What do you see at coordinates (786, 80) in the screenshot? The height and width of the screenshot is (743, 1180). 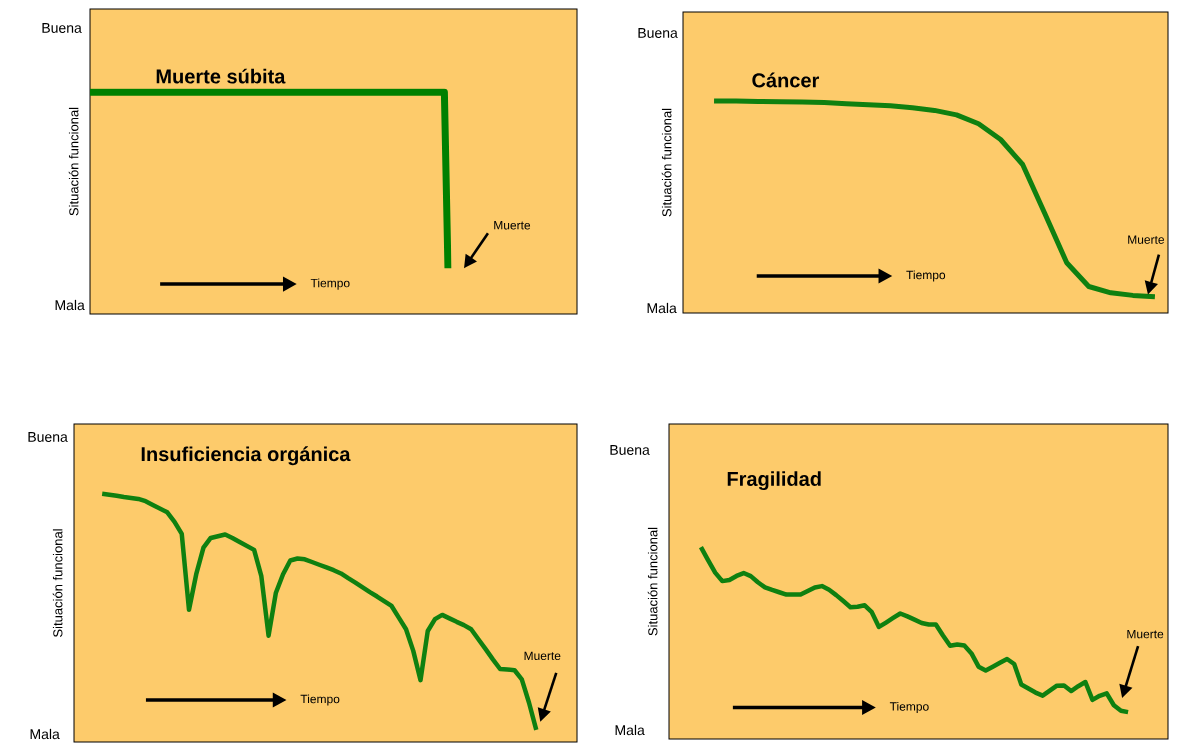 I see `chart-title: Cáncer` at bounding box center [786, 80].